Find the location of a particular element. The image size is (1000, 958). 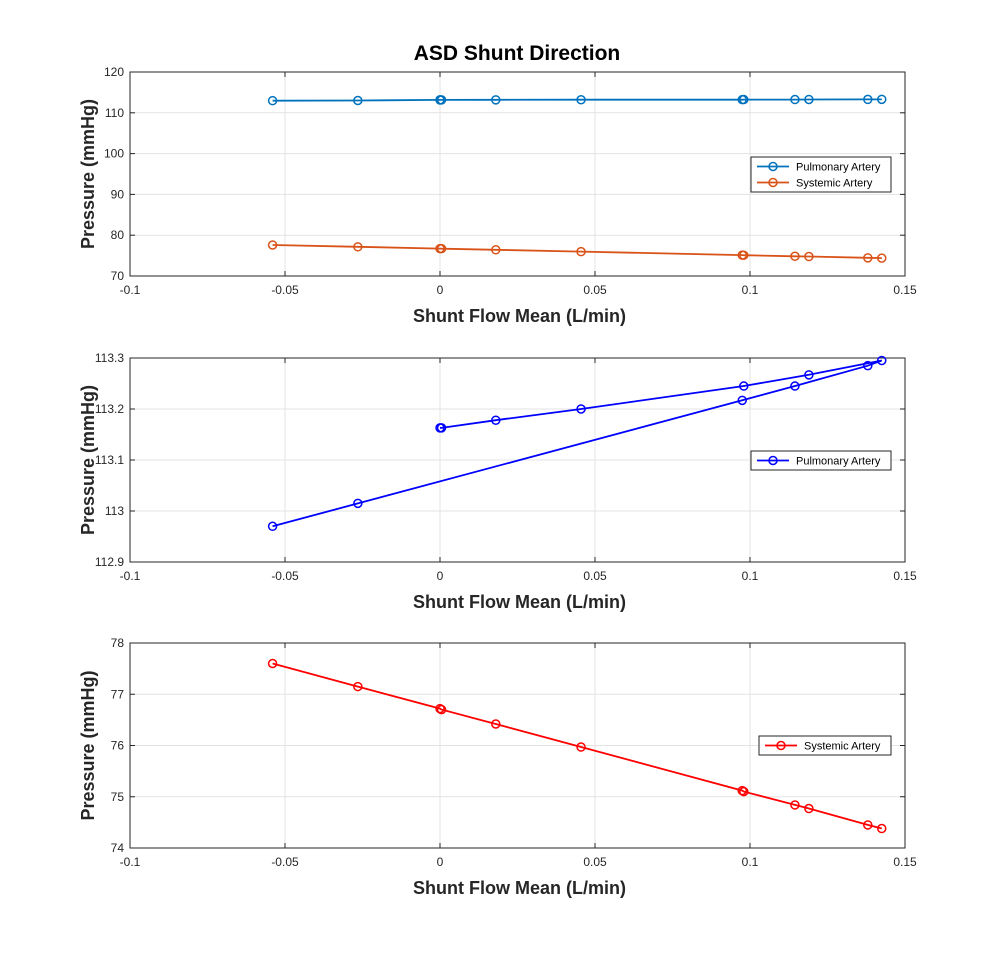

y-tick-label: 70 is located at coordinates (118, 276).